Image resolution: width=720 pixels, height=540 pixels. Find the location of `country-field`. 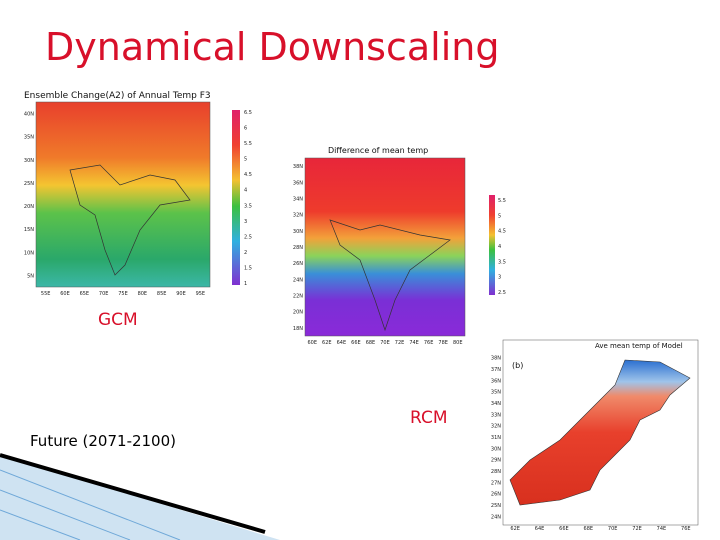

country-field is located at coordinates (600, 432).